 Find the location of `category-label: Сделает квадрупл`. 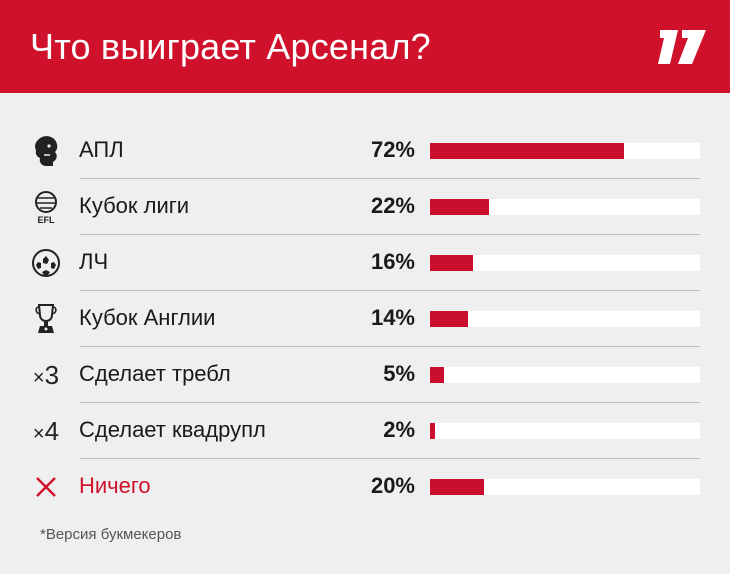

category-label: Сделает квадрупл is located at coordinates (172, 429).